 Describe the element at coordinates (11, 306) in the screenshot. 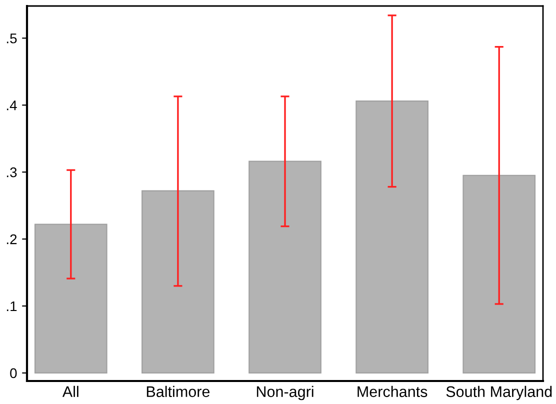

I see `y-tick-label: .1` at that location.